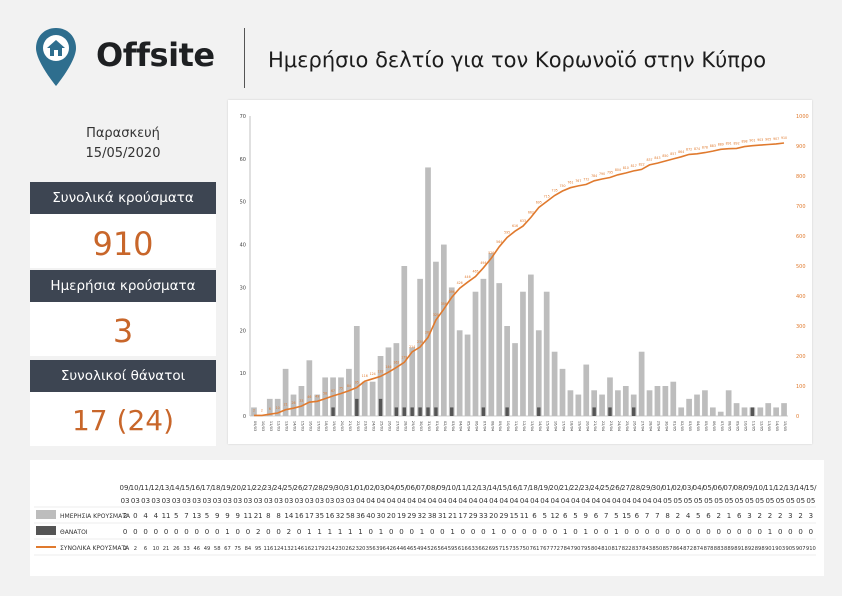 This screenshot has height=596, width=842. Describe the element at coordinates (268, 549) in the screenshot. I see `table-cell: 116` at that location.